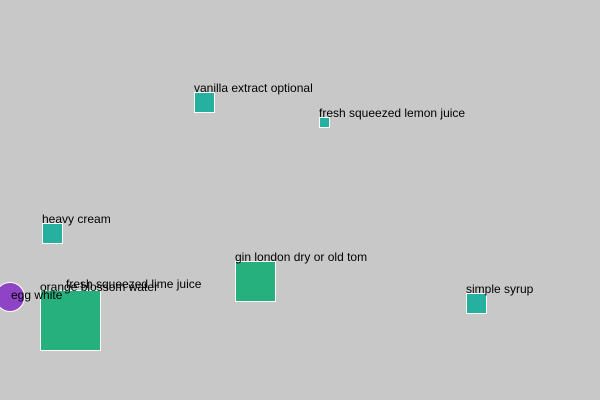  Describe the element at coordinates (52, 233) in the screenshot. I see `node-cream-marker` at that location.